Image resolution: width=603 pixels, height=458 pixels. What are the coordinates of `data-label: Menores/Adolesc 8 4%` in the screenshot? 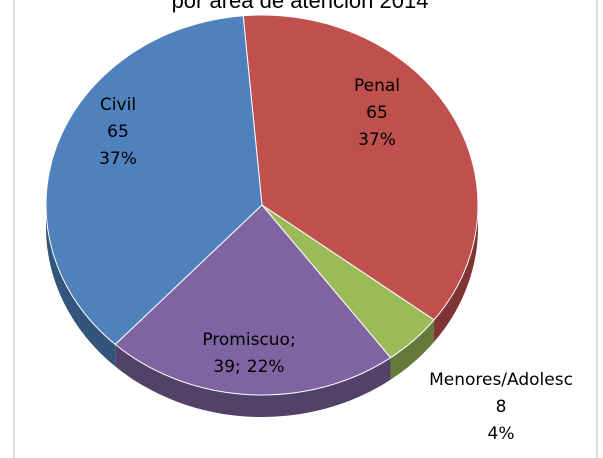 It's located at (501, 407).